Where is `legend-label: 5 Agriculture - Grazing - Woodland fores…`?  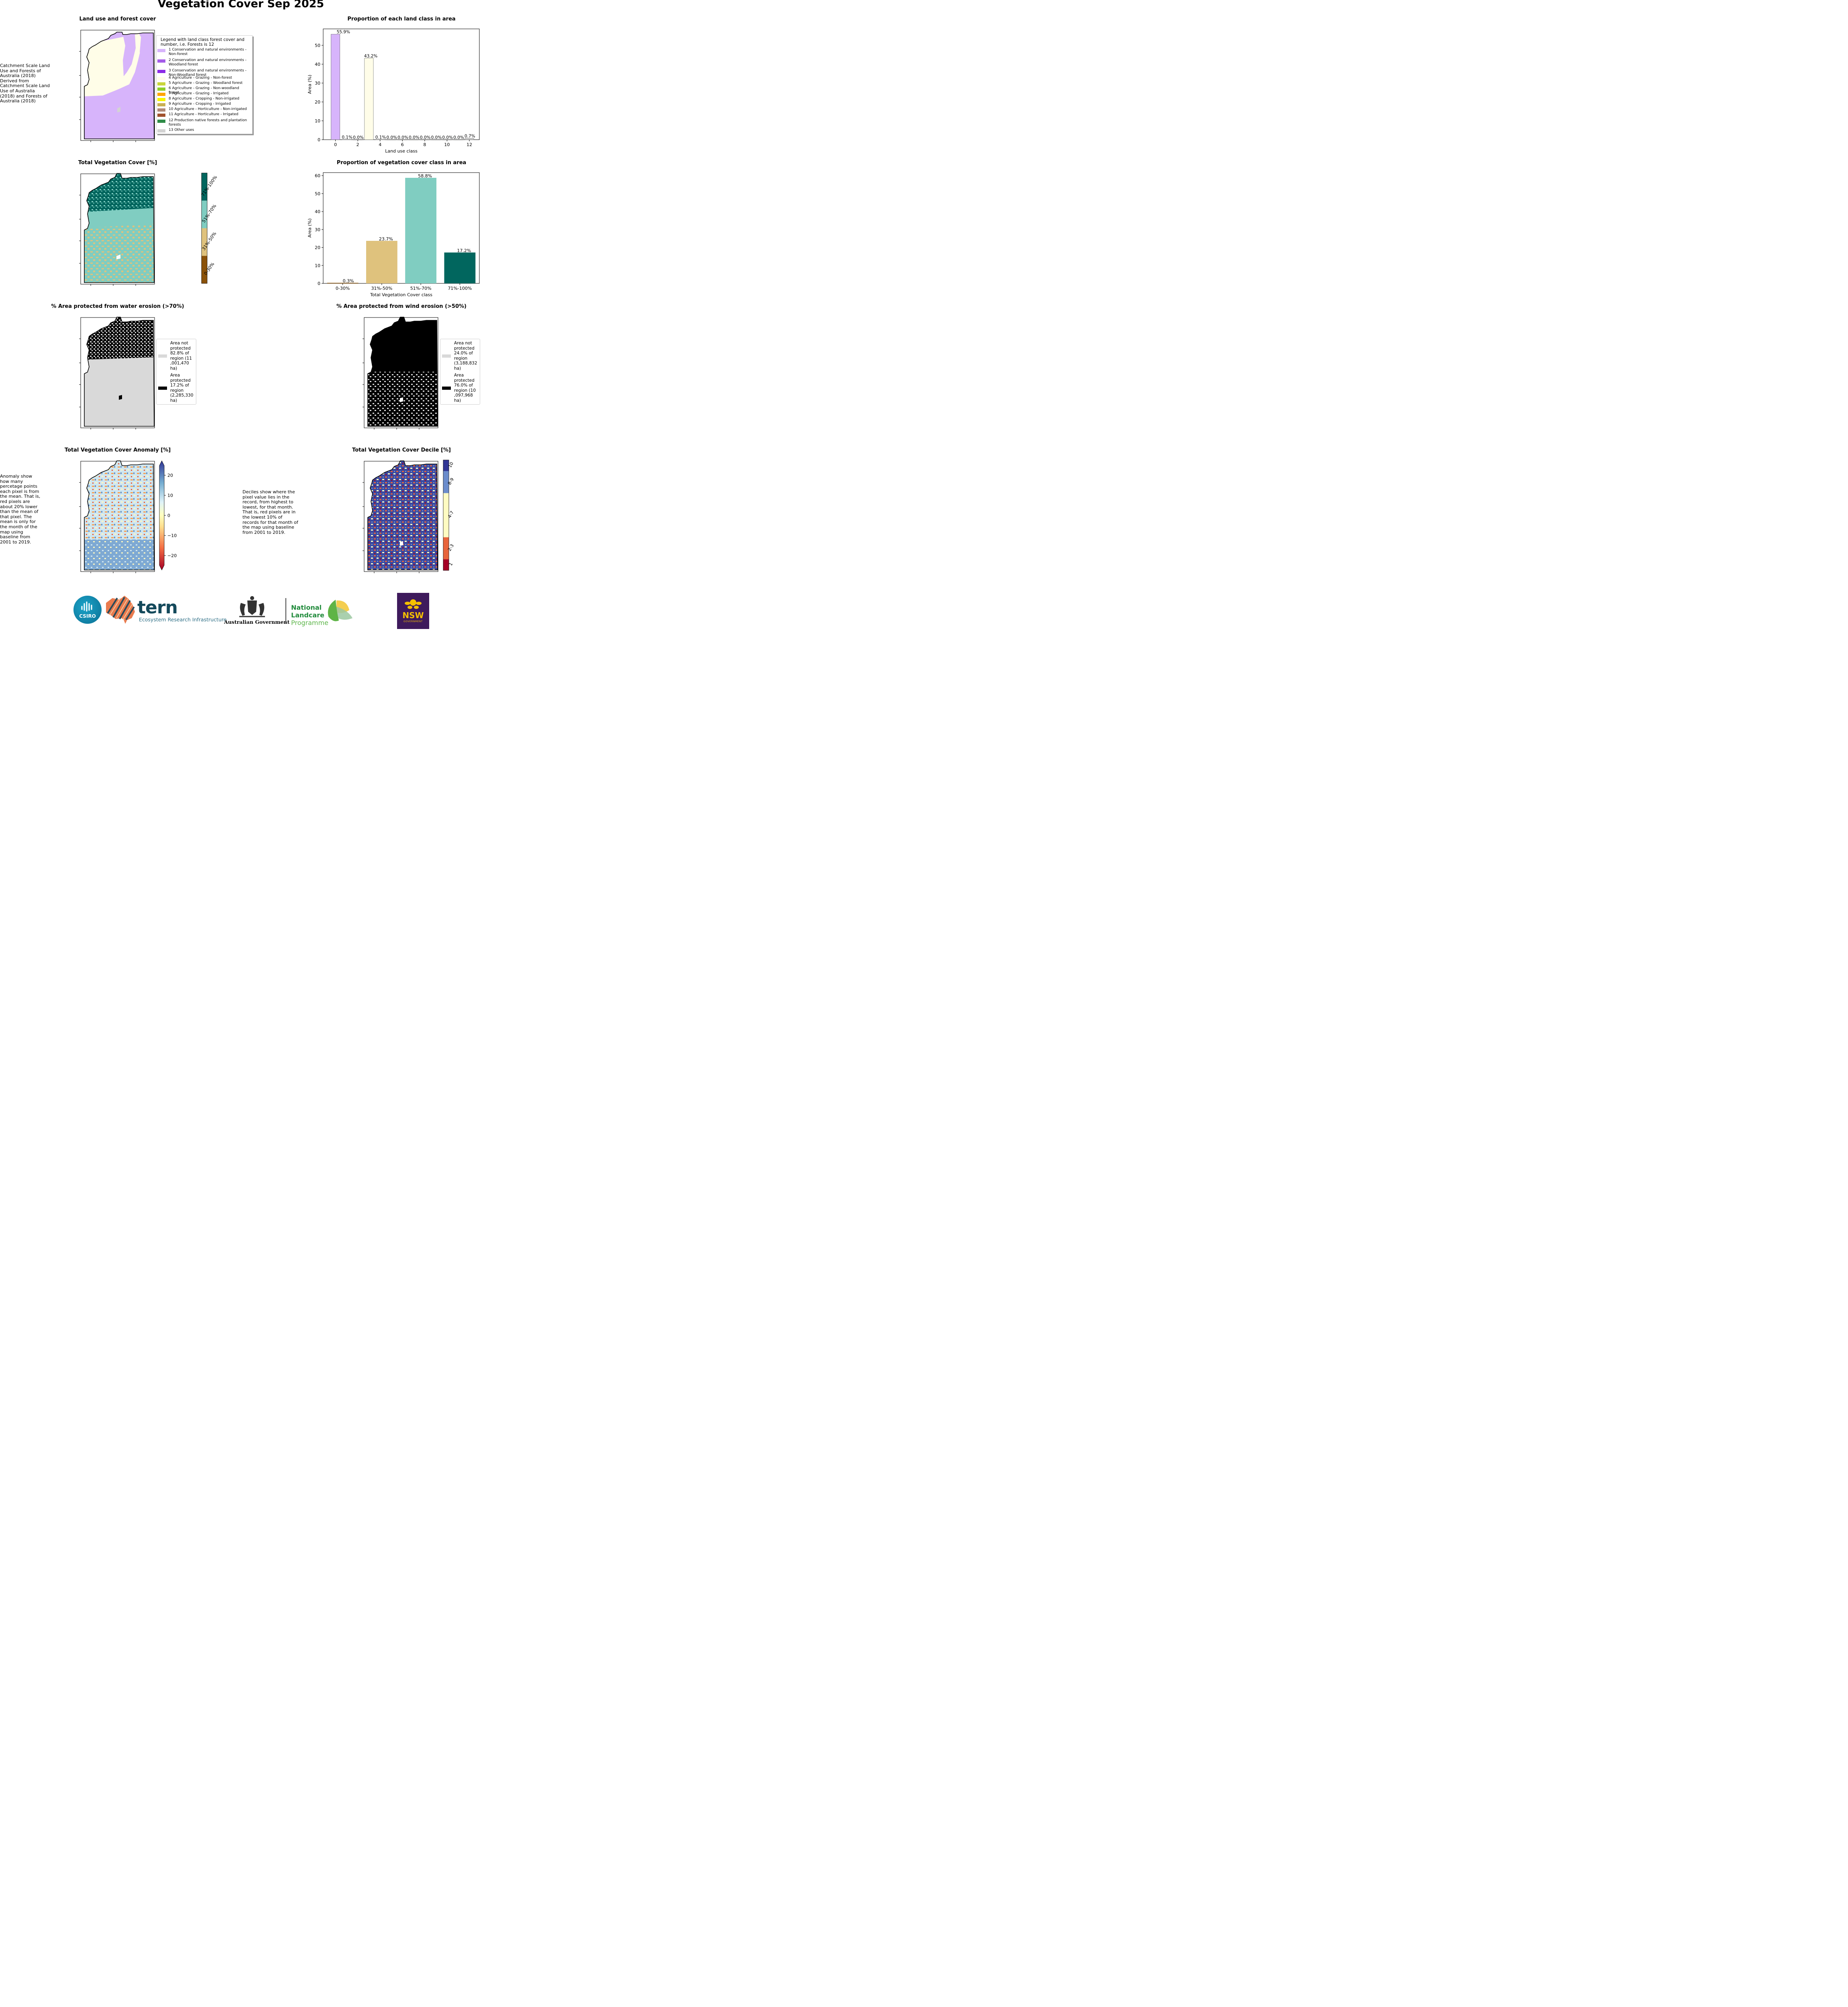
legend-label: 5 Agriculture - Grazing - Woodland fores… is located at coordinates (206, 83).